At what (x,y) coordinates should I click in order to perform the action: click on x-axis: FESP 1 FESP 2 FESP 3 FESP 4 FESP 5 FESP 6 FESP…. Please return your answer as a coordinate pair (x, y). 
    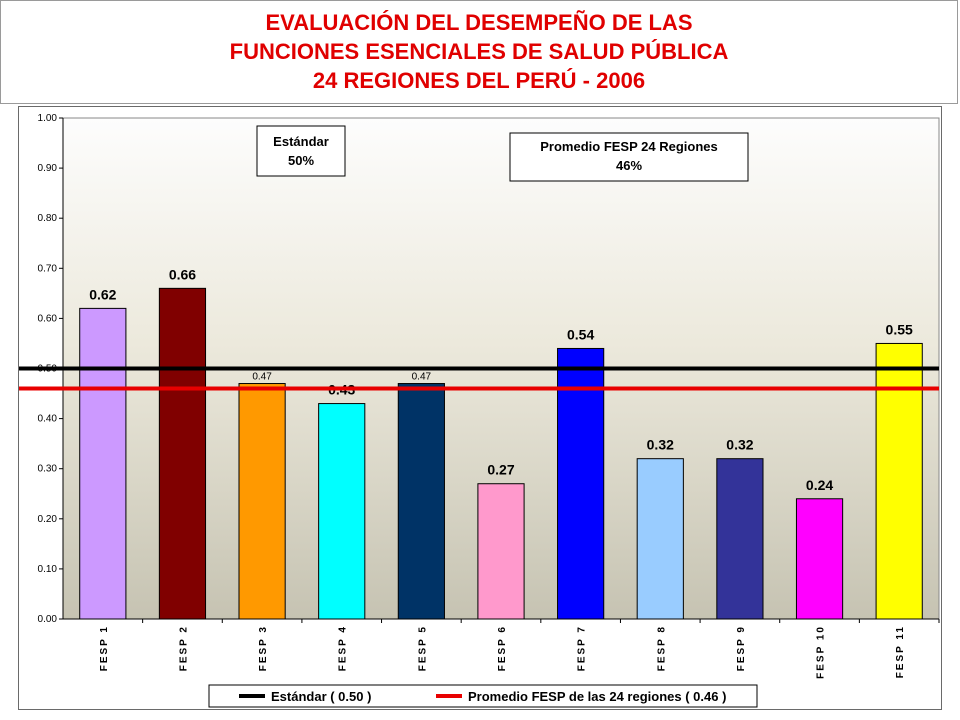
    Looking at the image, I should click on (501, 648).